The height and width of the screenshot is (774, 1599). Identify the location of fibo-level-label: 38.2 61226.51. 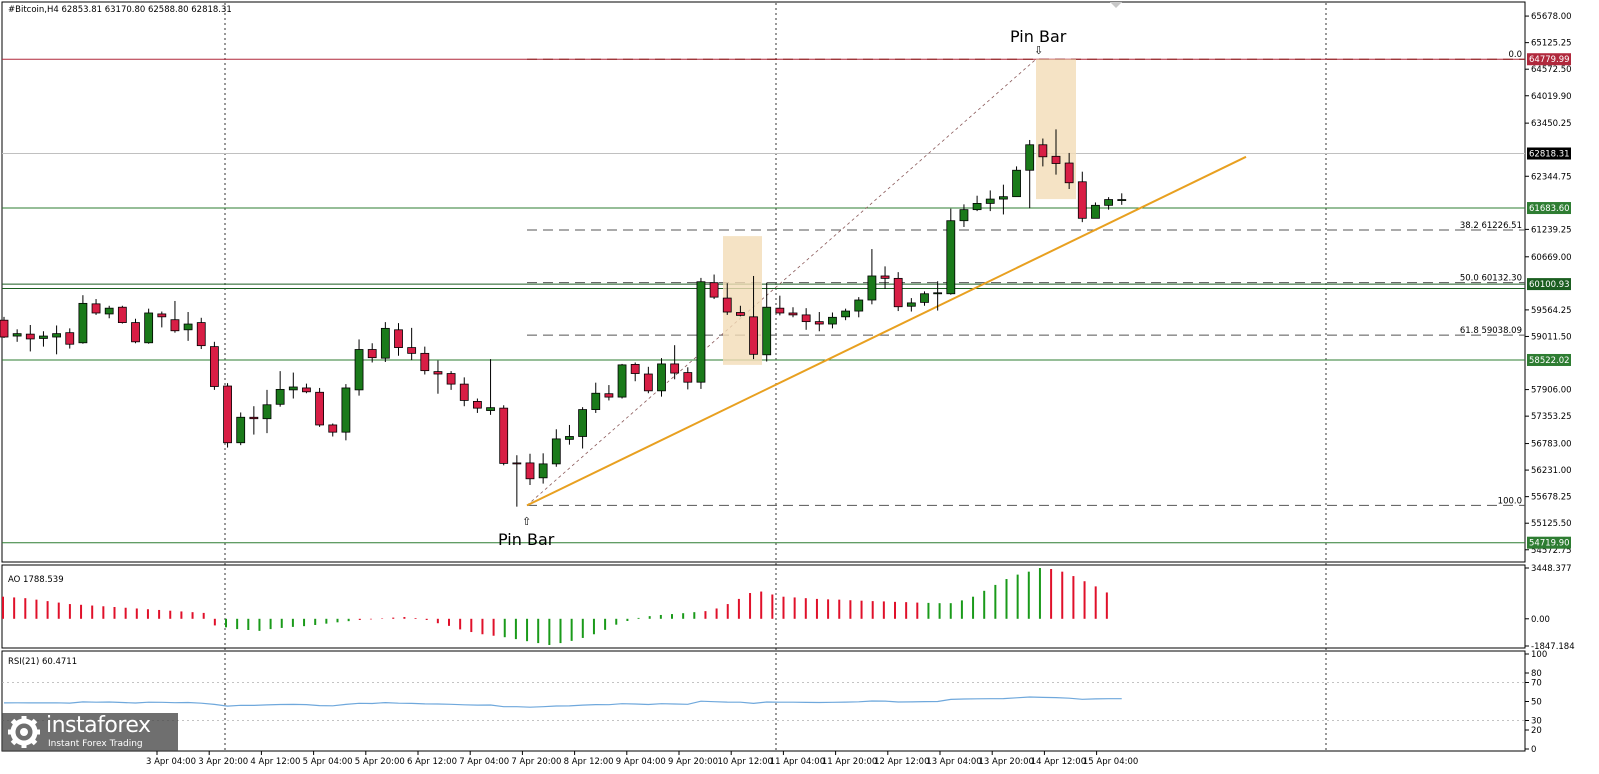
(1491, 226).